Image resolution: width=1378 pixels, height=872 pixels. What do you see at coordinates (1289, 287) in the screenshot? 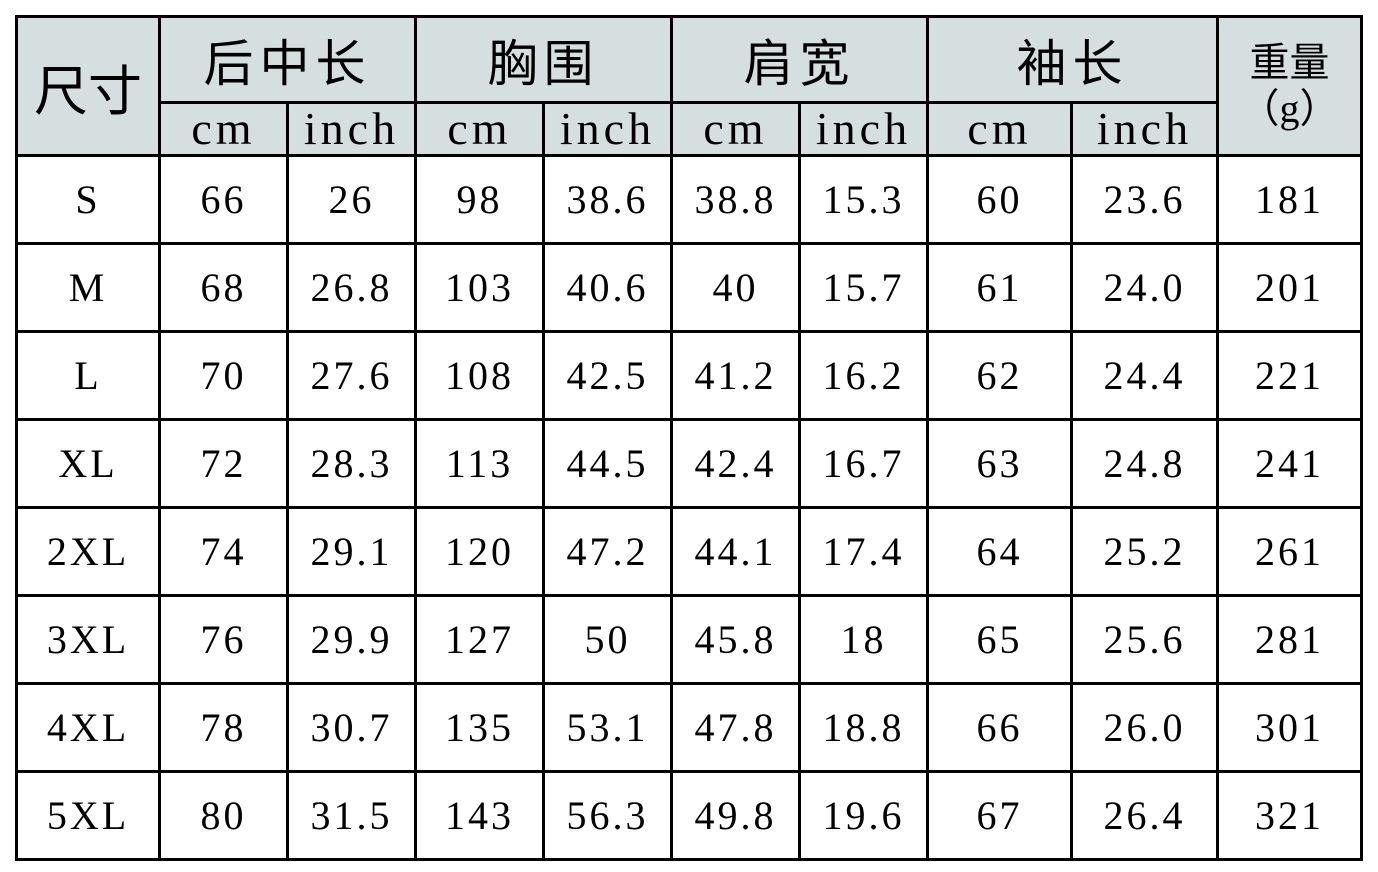
I see `cell-weight-g: 201` at bounding box center [1289, 287].